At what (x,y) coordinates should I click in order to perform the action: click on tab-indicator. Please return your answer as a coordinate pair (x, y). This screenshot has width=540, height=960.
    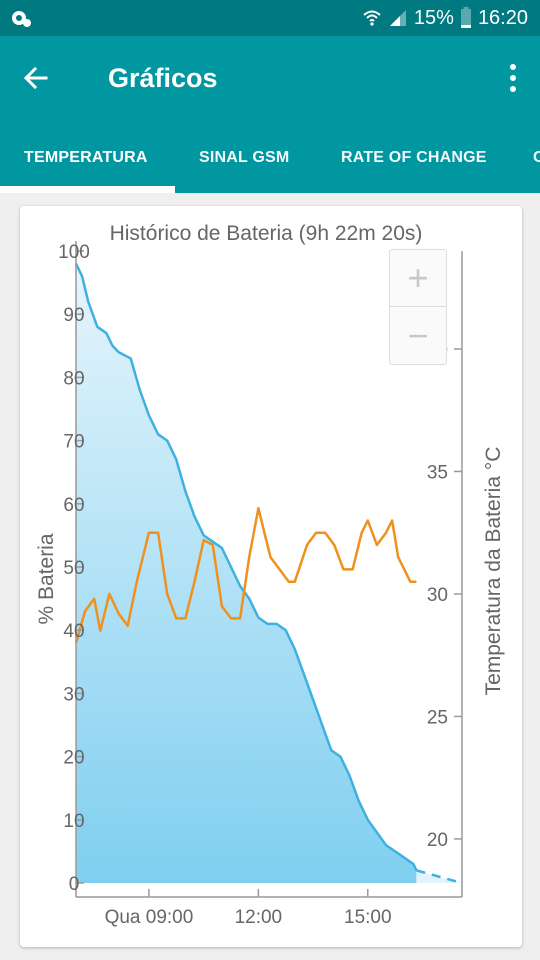
    Looking at the image, I should click on (87, 189).